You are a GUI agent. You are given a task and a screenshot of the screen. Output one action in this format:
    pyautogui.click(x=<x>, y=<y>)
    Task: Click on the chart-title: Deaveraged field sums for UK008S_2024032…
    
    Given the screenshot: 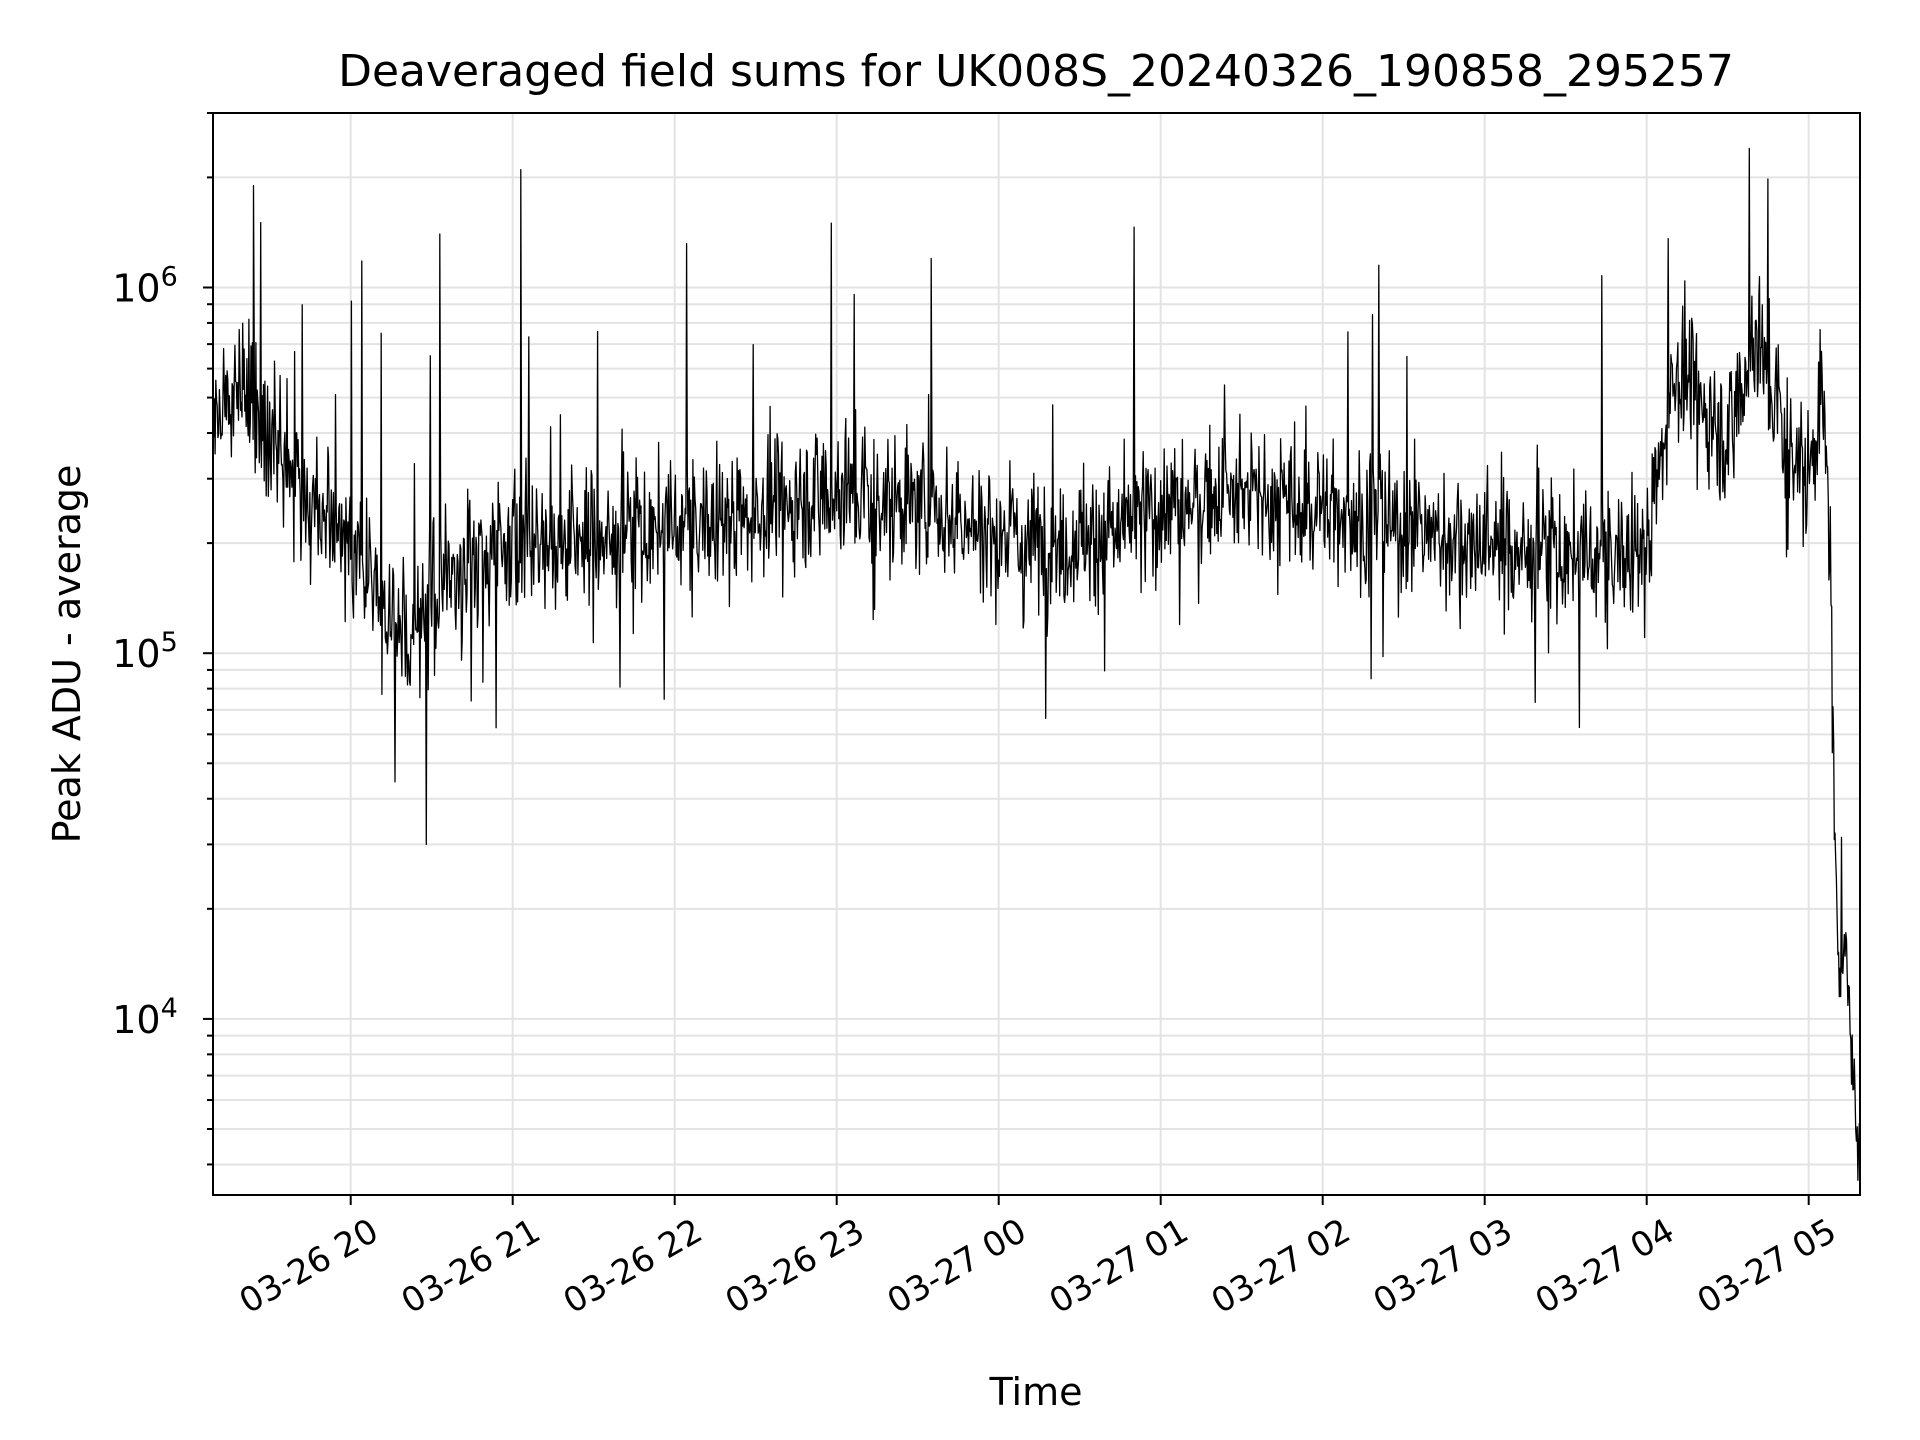 What is the action you would take?
    pyautogui.click(x=1036, y=71)
    